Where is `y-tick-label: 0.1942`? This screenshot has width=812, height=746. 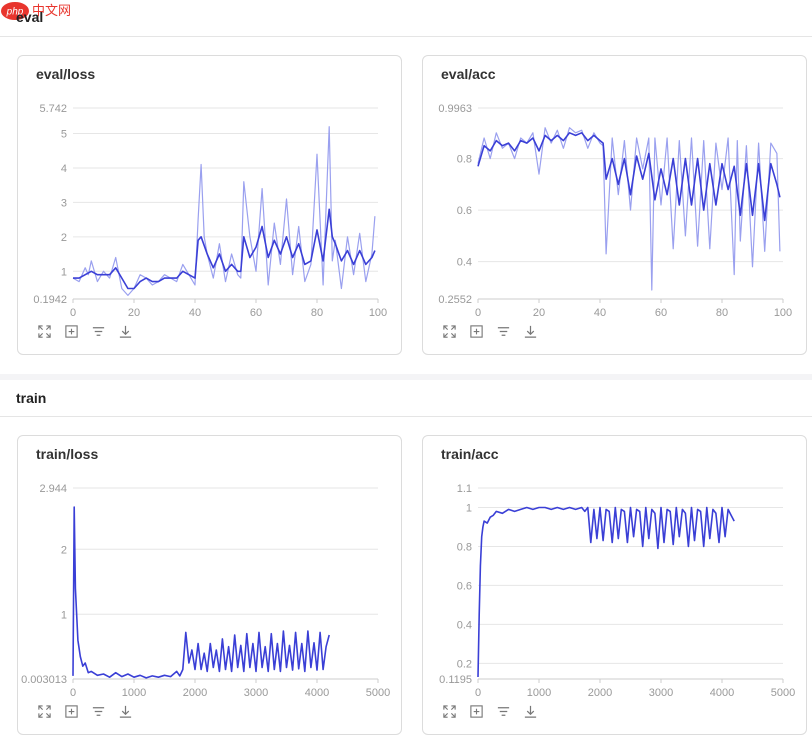
y-tick-label: 0.1942 is located at coordinates (50, 300).